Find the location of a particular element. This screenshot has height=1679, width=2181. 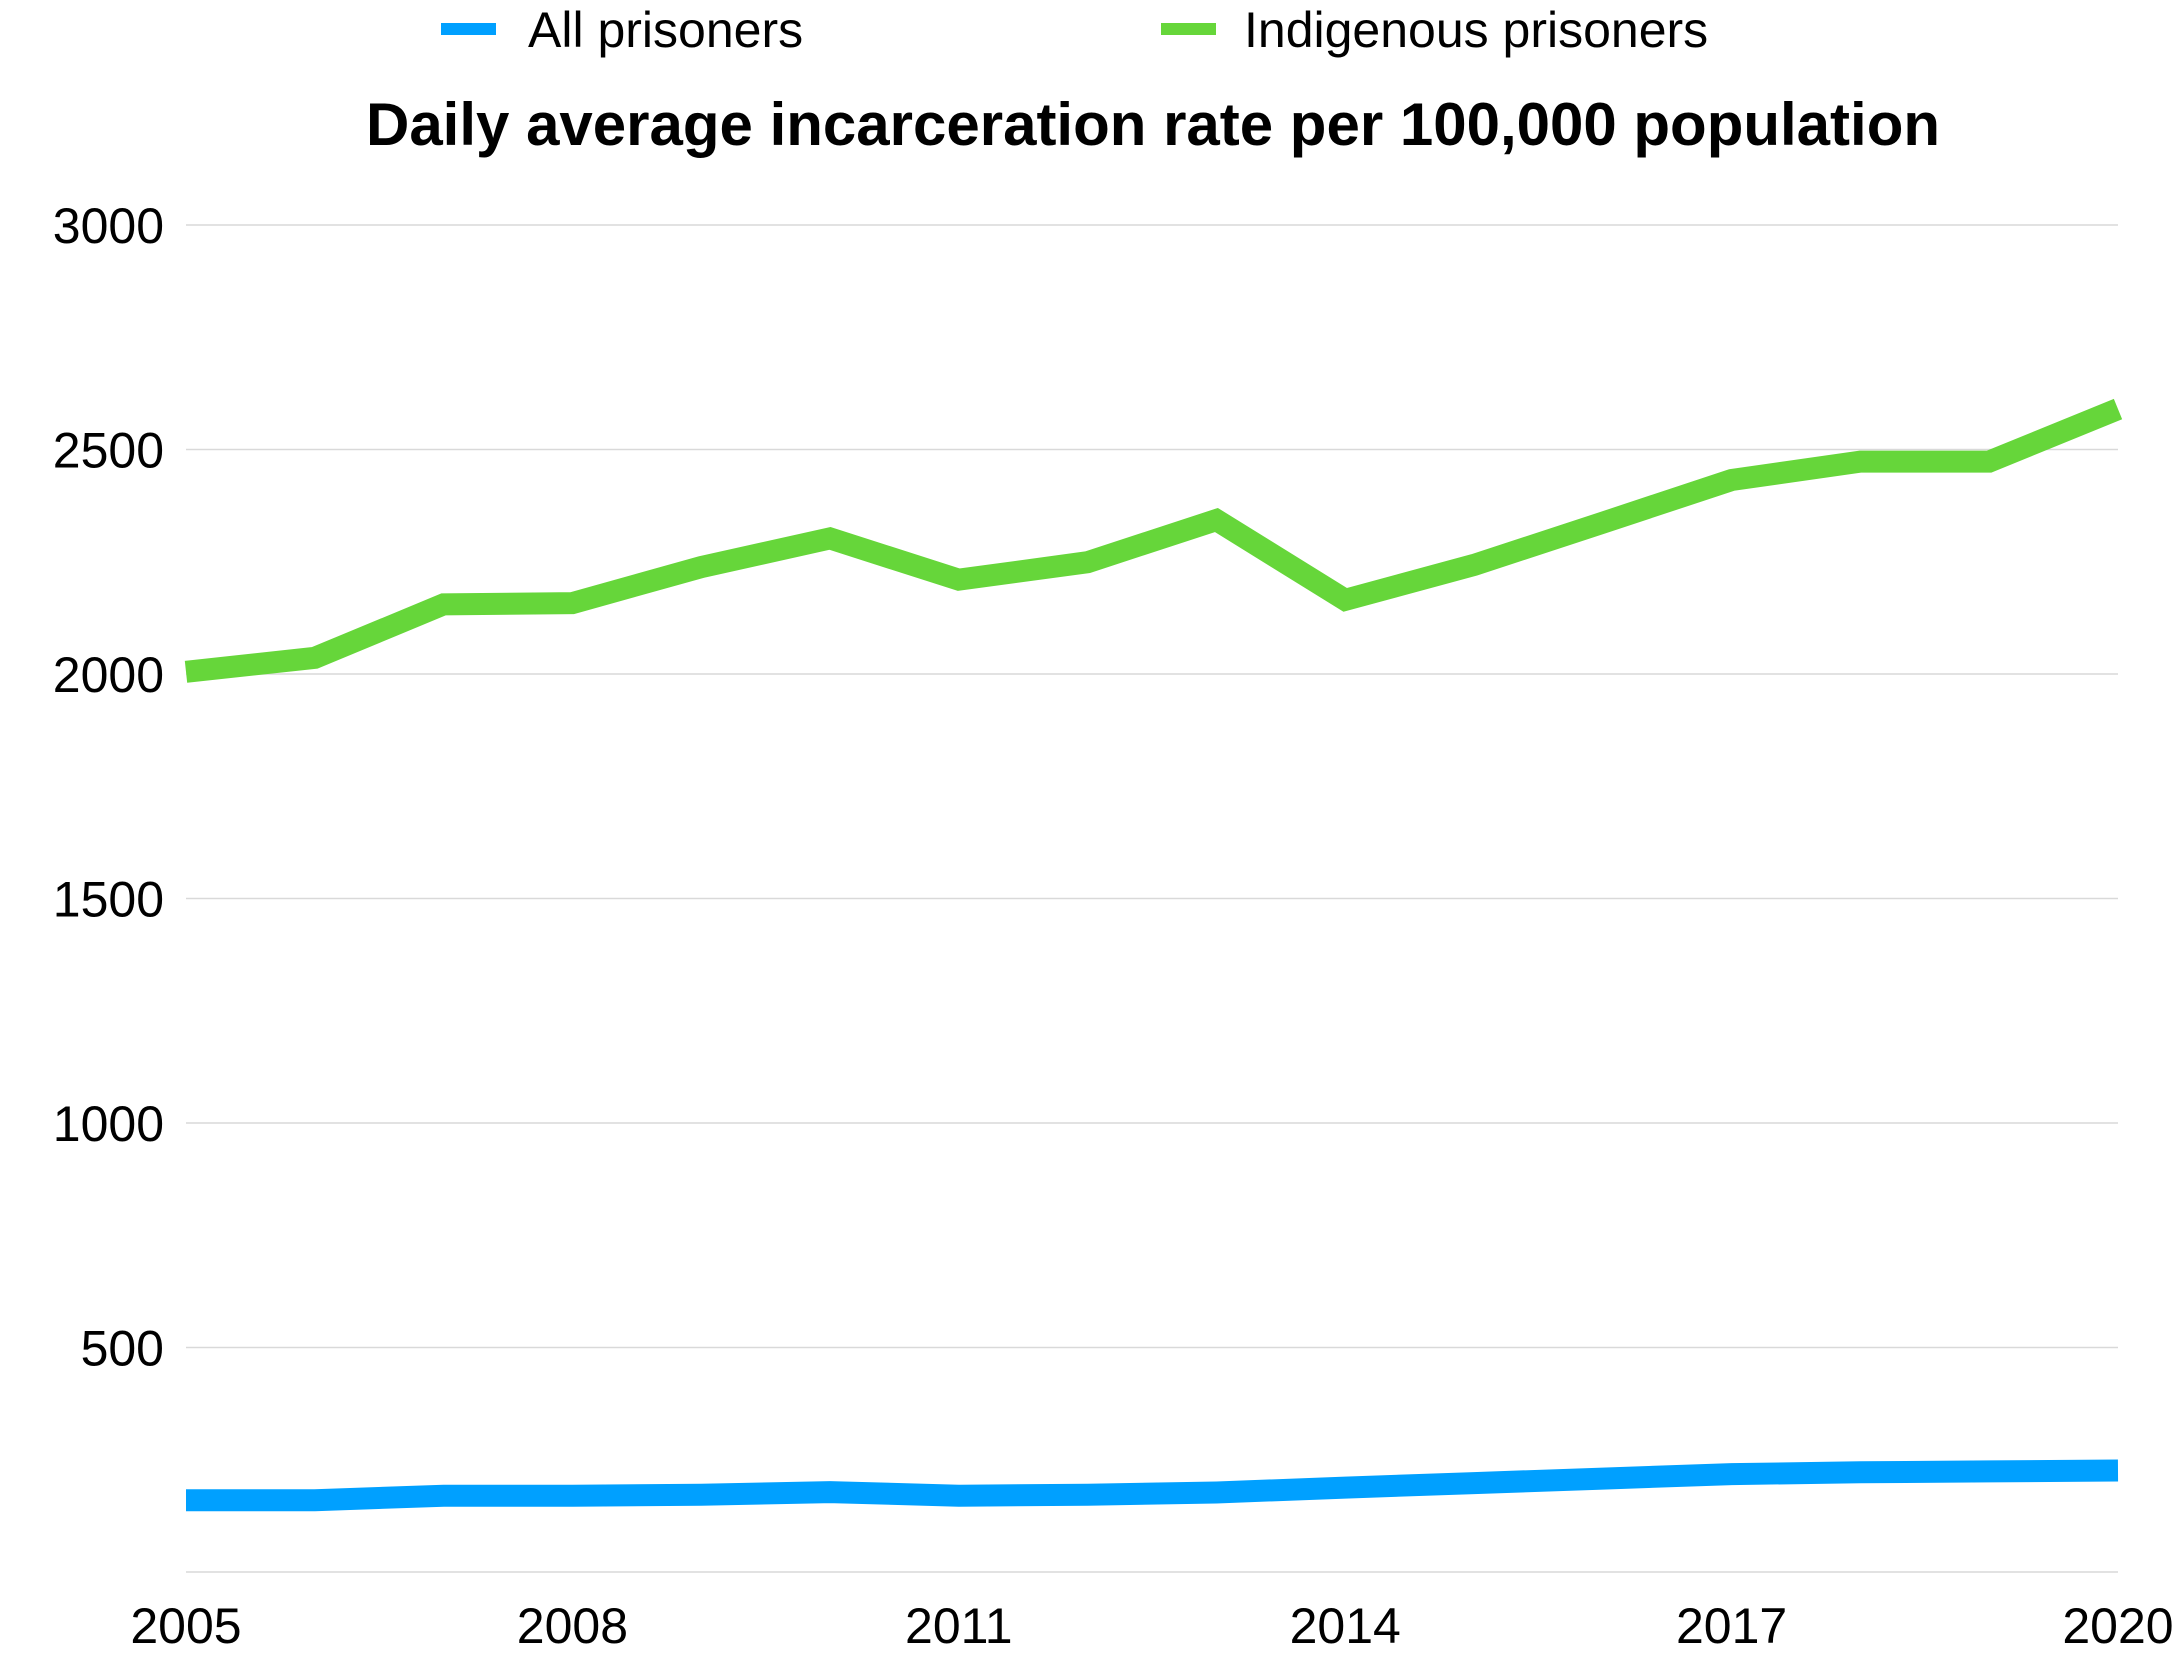

x-tick-label: 2017 is located at coordinates (1731, 1626).